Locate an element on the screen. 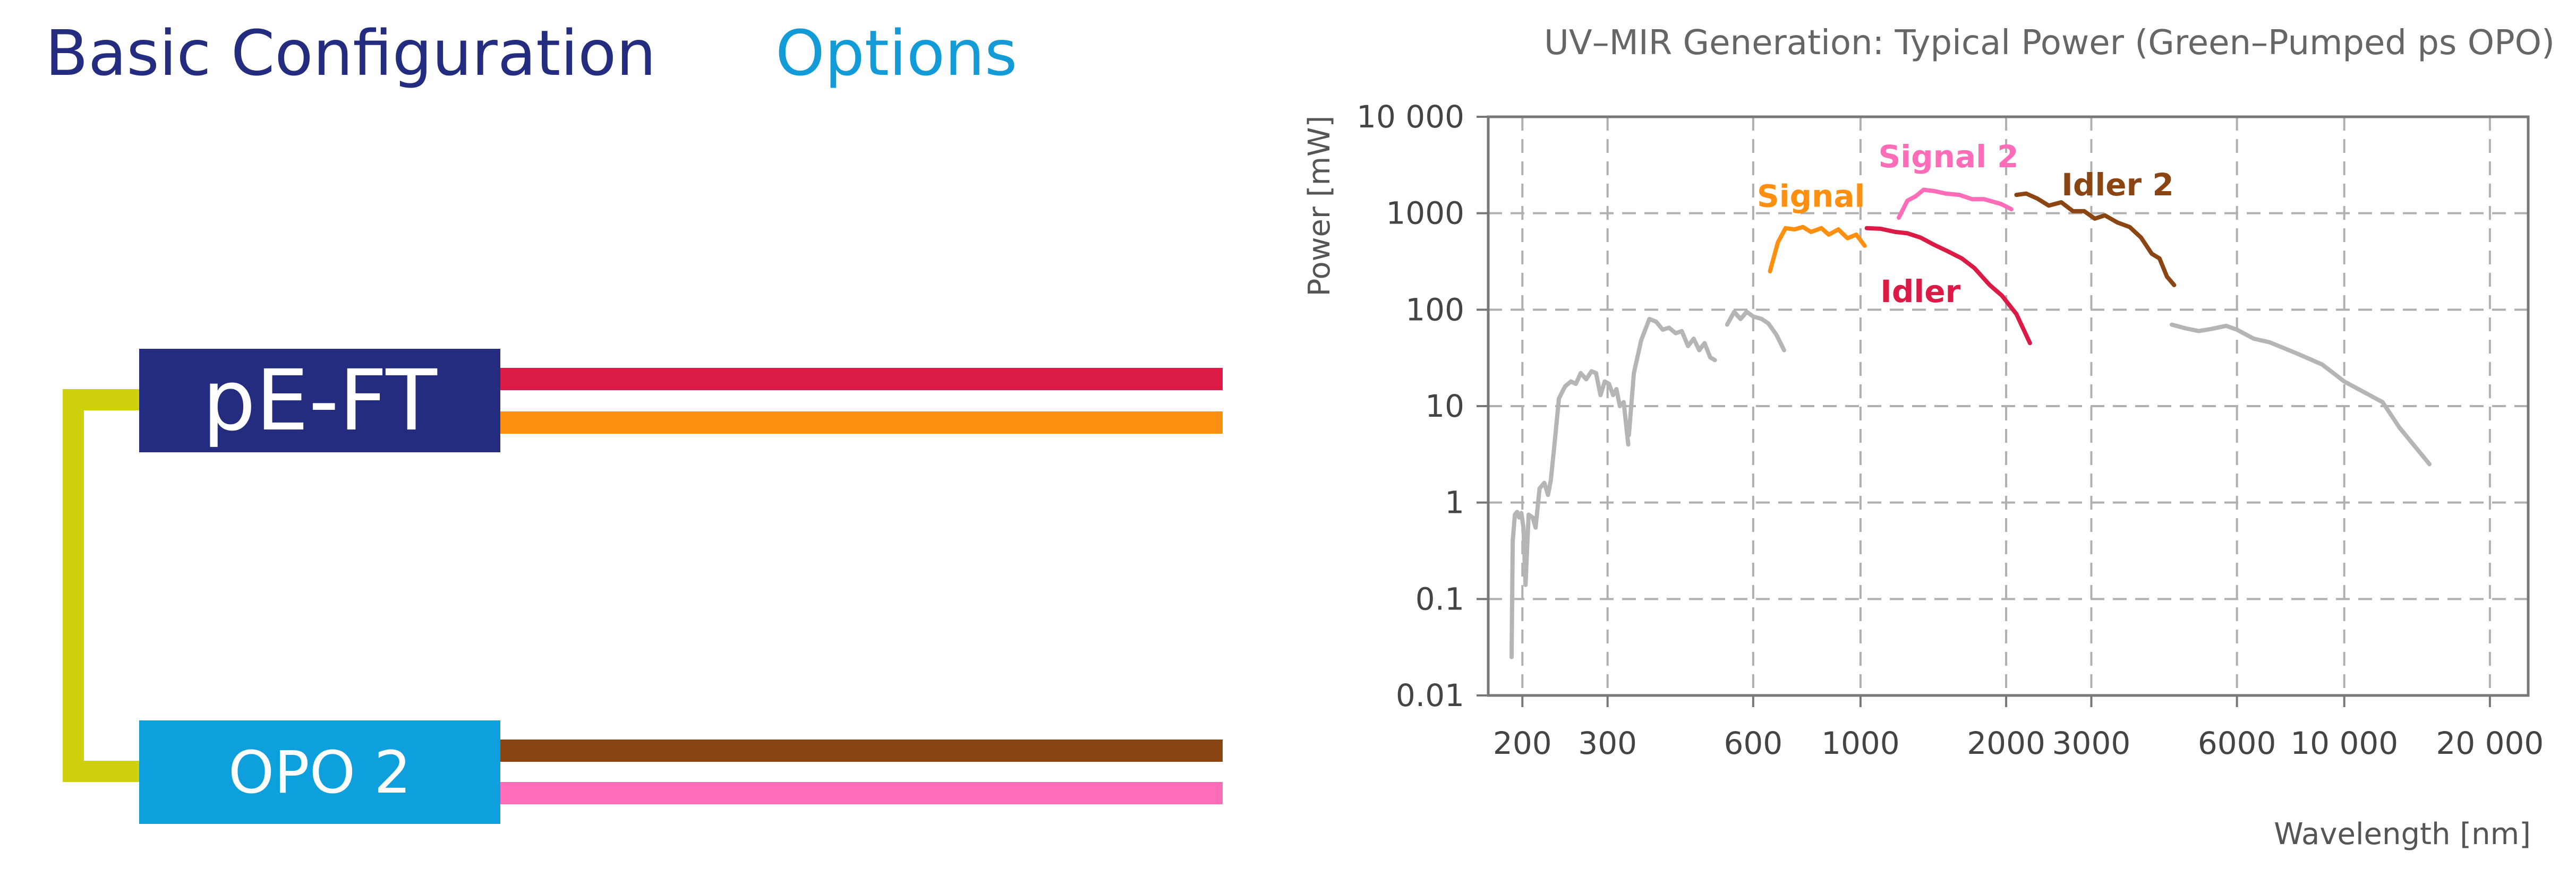 The width and height of the screenshot is (2576, 877). series-signal-line is located at coordinates (1818, 249).